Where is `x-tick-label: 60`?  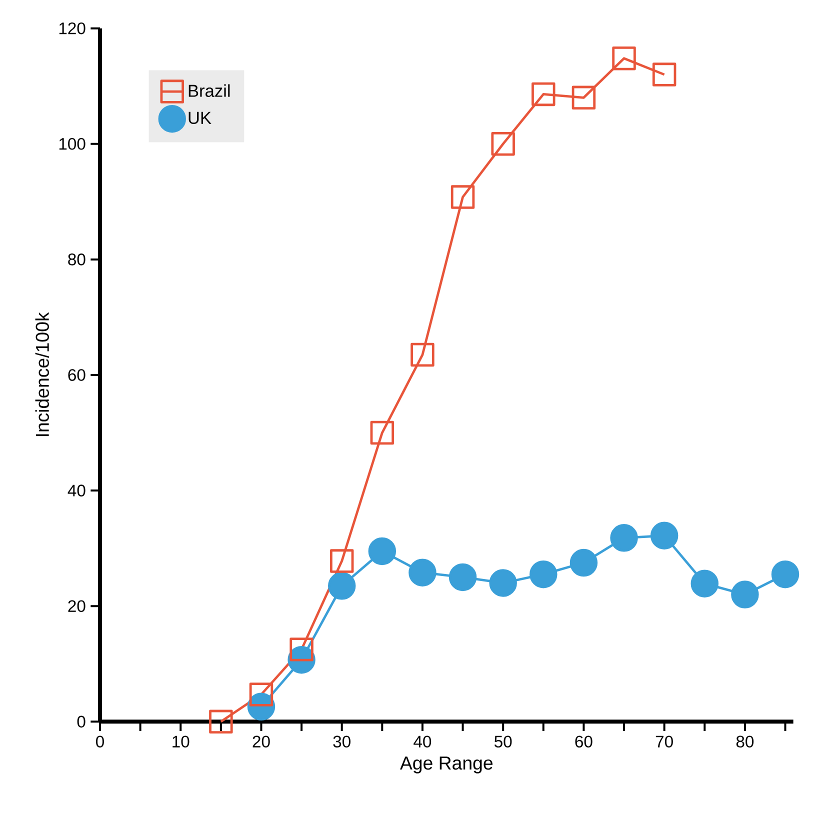
x-tick-label: 60 is located at coordinates (583, 742).